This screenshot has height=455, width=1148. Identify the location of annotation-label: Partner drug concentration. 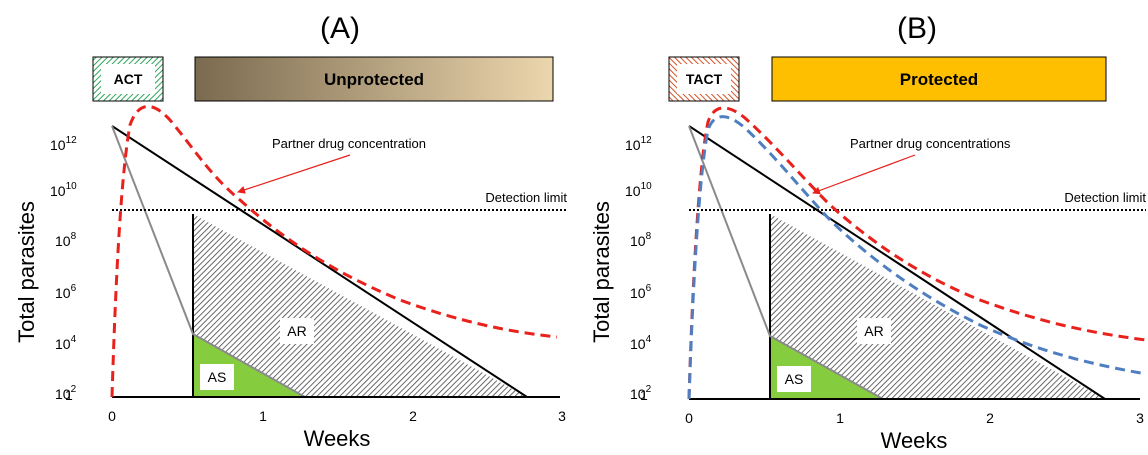
(349, 143).